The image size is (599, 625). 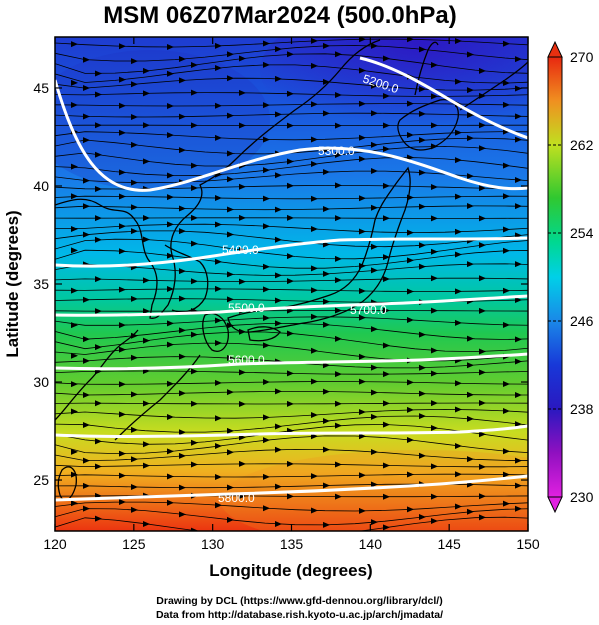 I want to click on coastline-honshu, so click(x=319, y=249).